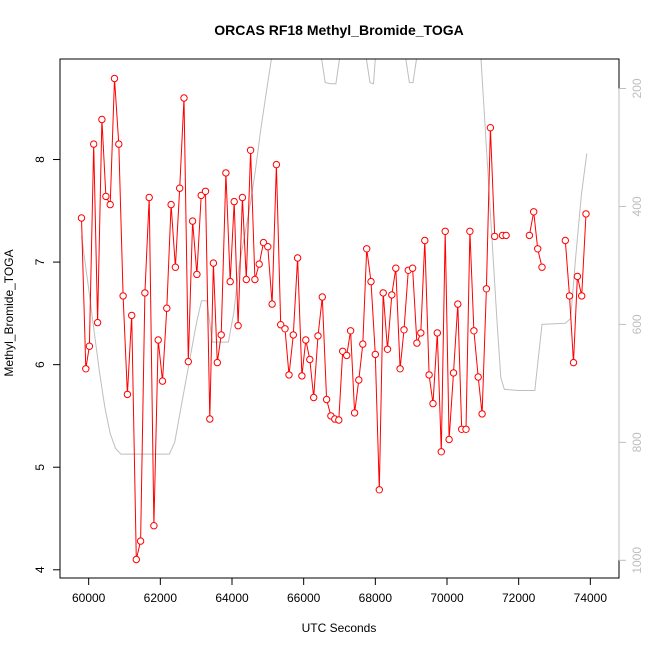  Describe the element at coordinates (40, 364) in the screenshot. I see `y-tick-label: 6` at that location.